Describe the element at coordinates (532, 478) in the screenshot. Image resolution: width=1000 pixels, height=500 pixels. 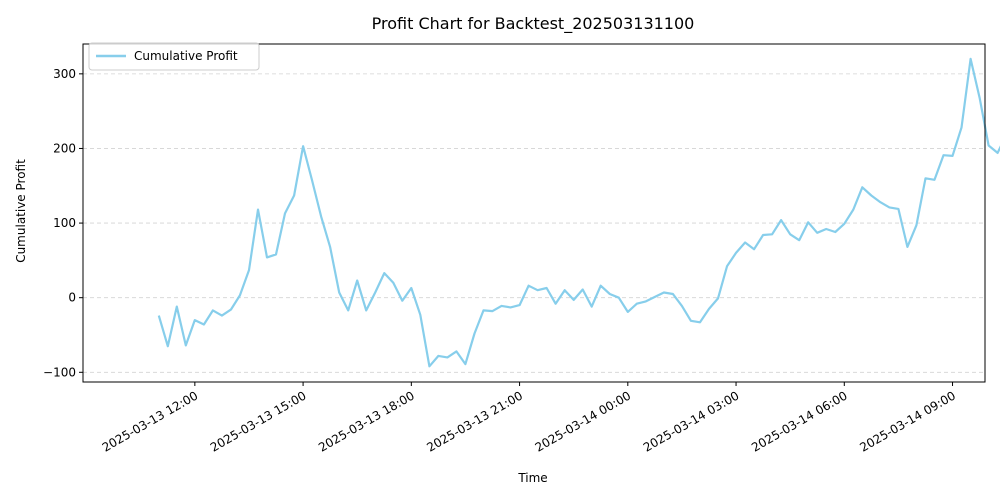
I see `x-axis-label: Time` at that location.